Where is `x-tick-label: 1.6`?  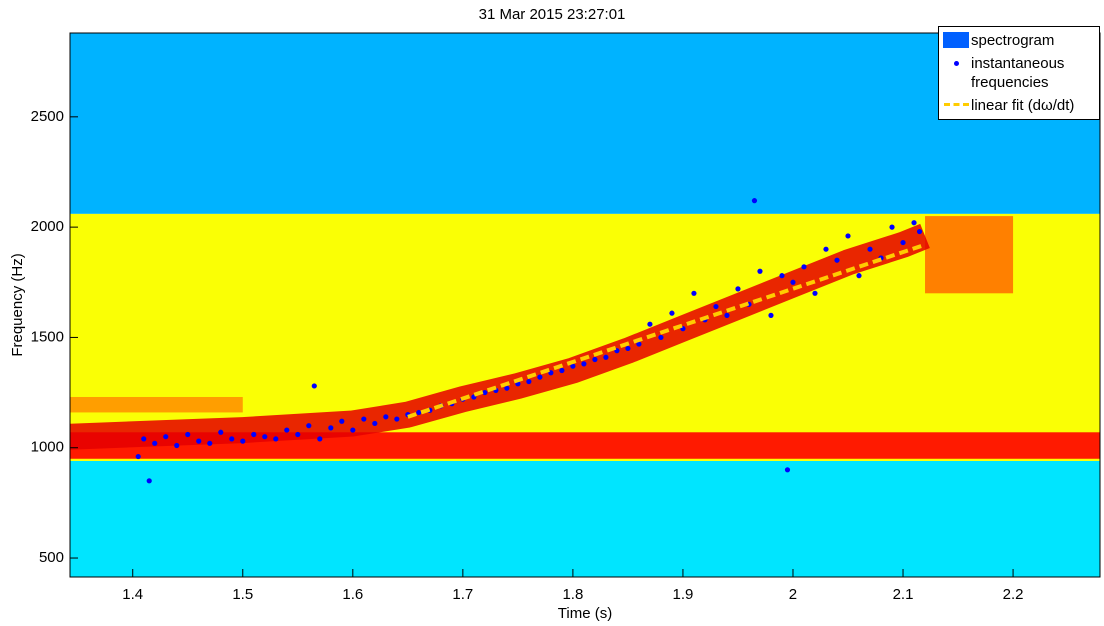 x-tick-label: 1.6 is located at coordinates (352, 594).